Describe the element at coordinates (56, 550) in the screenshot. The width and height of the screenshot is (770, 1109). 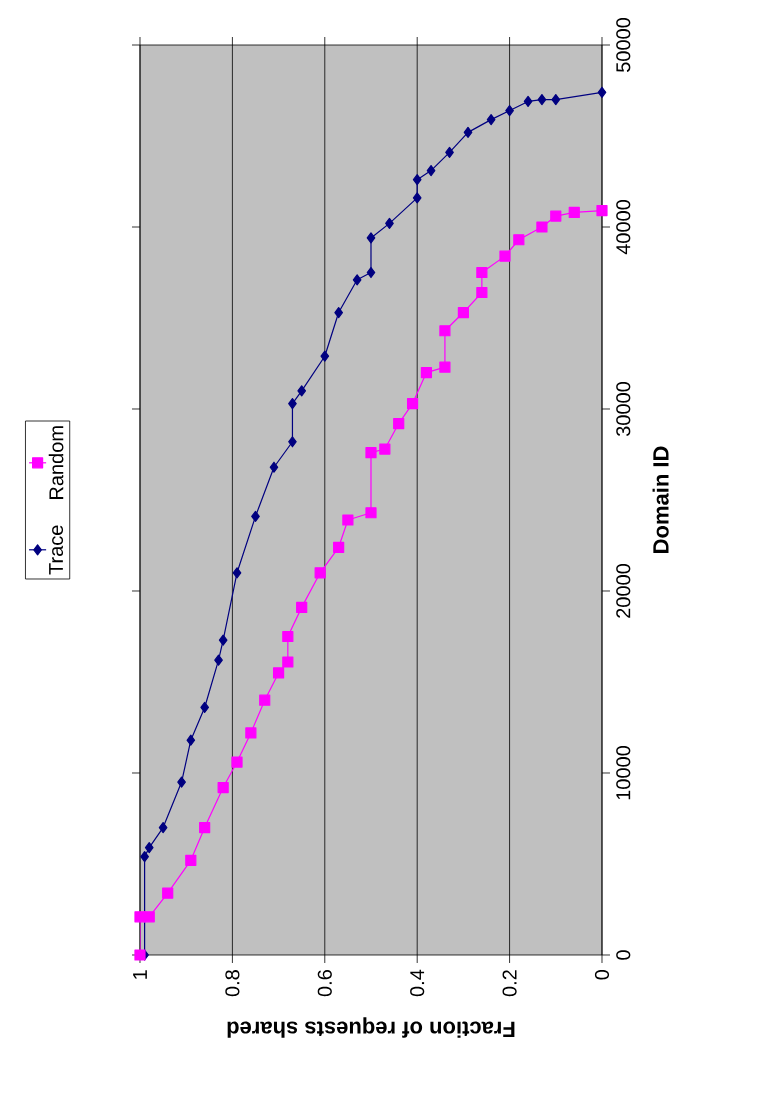
I see `legend-label: Trace` at that location.